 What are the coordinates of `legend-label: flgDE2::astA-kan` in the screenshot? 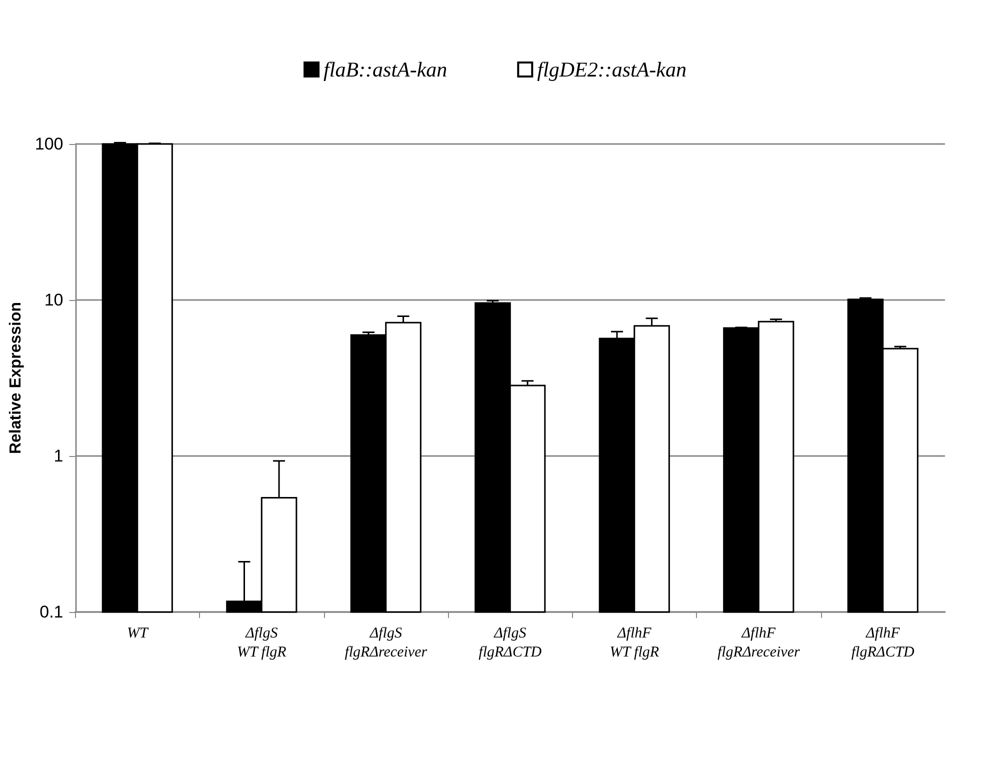 It's located at (611, 70).